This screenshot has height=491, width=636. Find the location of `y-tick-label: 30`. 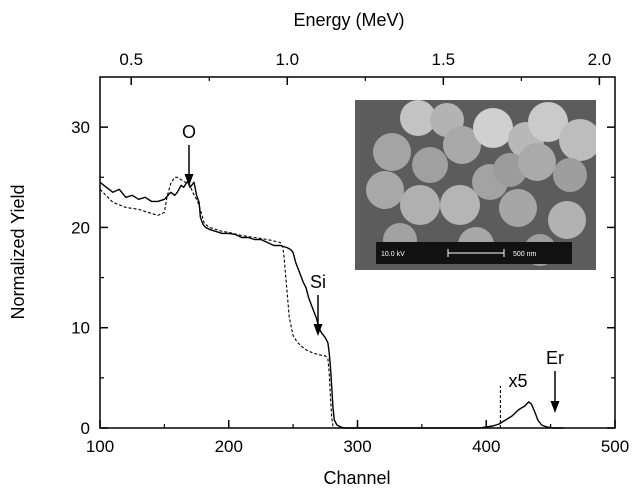

y-tick-label: 30 is located at coordinates (80, 127).